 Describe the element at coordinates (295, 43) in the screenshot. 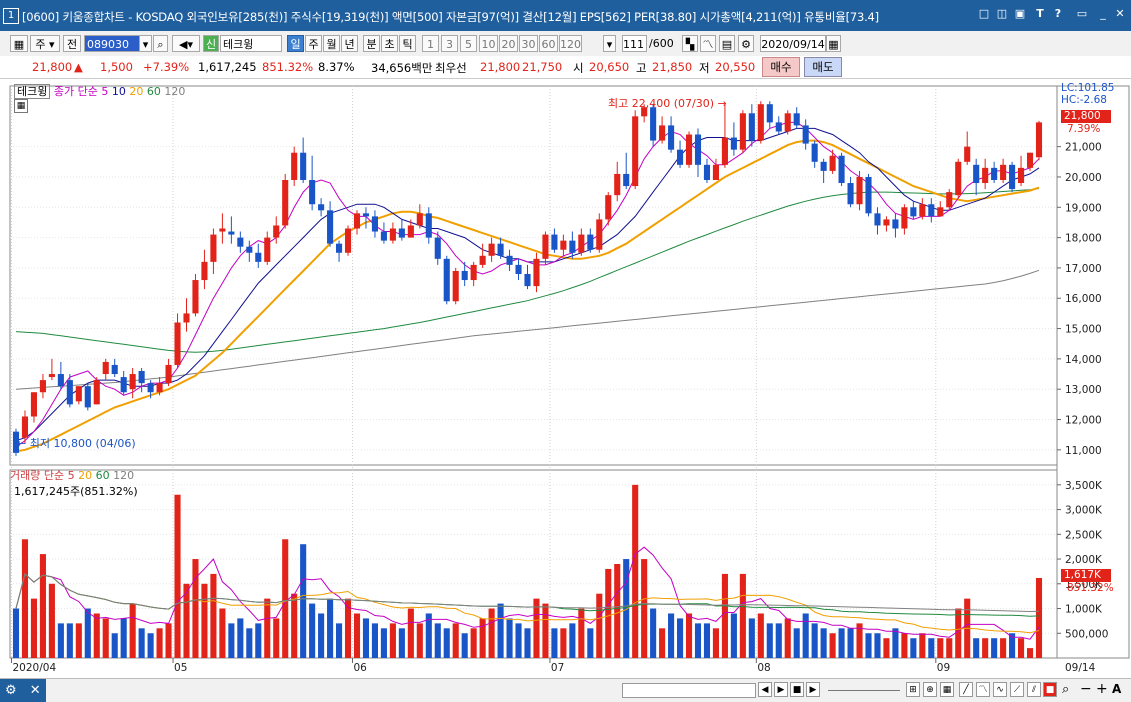

I see `period-day-button: 일` at that location.